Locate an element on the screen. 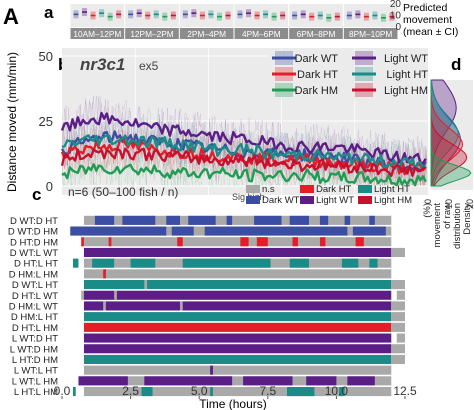 The height and width of the screenshot is (410, 474). panel-c-row-base-l-ht-l-hm is located at coordinates (237, 392).